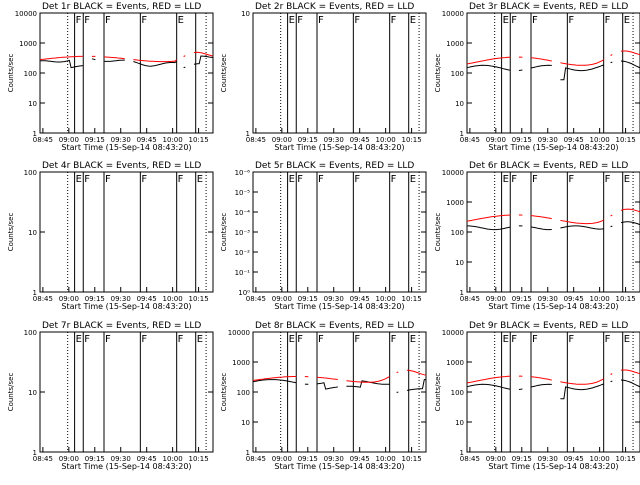 This screenshot has width=640, height=485. Describe the element at coordinates (121, 7) in the screenshot. I see `panel-title: Det 1r BLACK = Events, RED = LLD` at that location.